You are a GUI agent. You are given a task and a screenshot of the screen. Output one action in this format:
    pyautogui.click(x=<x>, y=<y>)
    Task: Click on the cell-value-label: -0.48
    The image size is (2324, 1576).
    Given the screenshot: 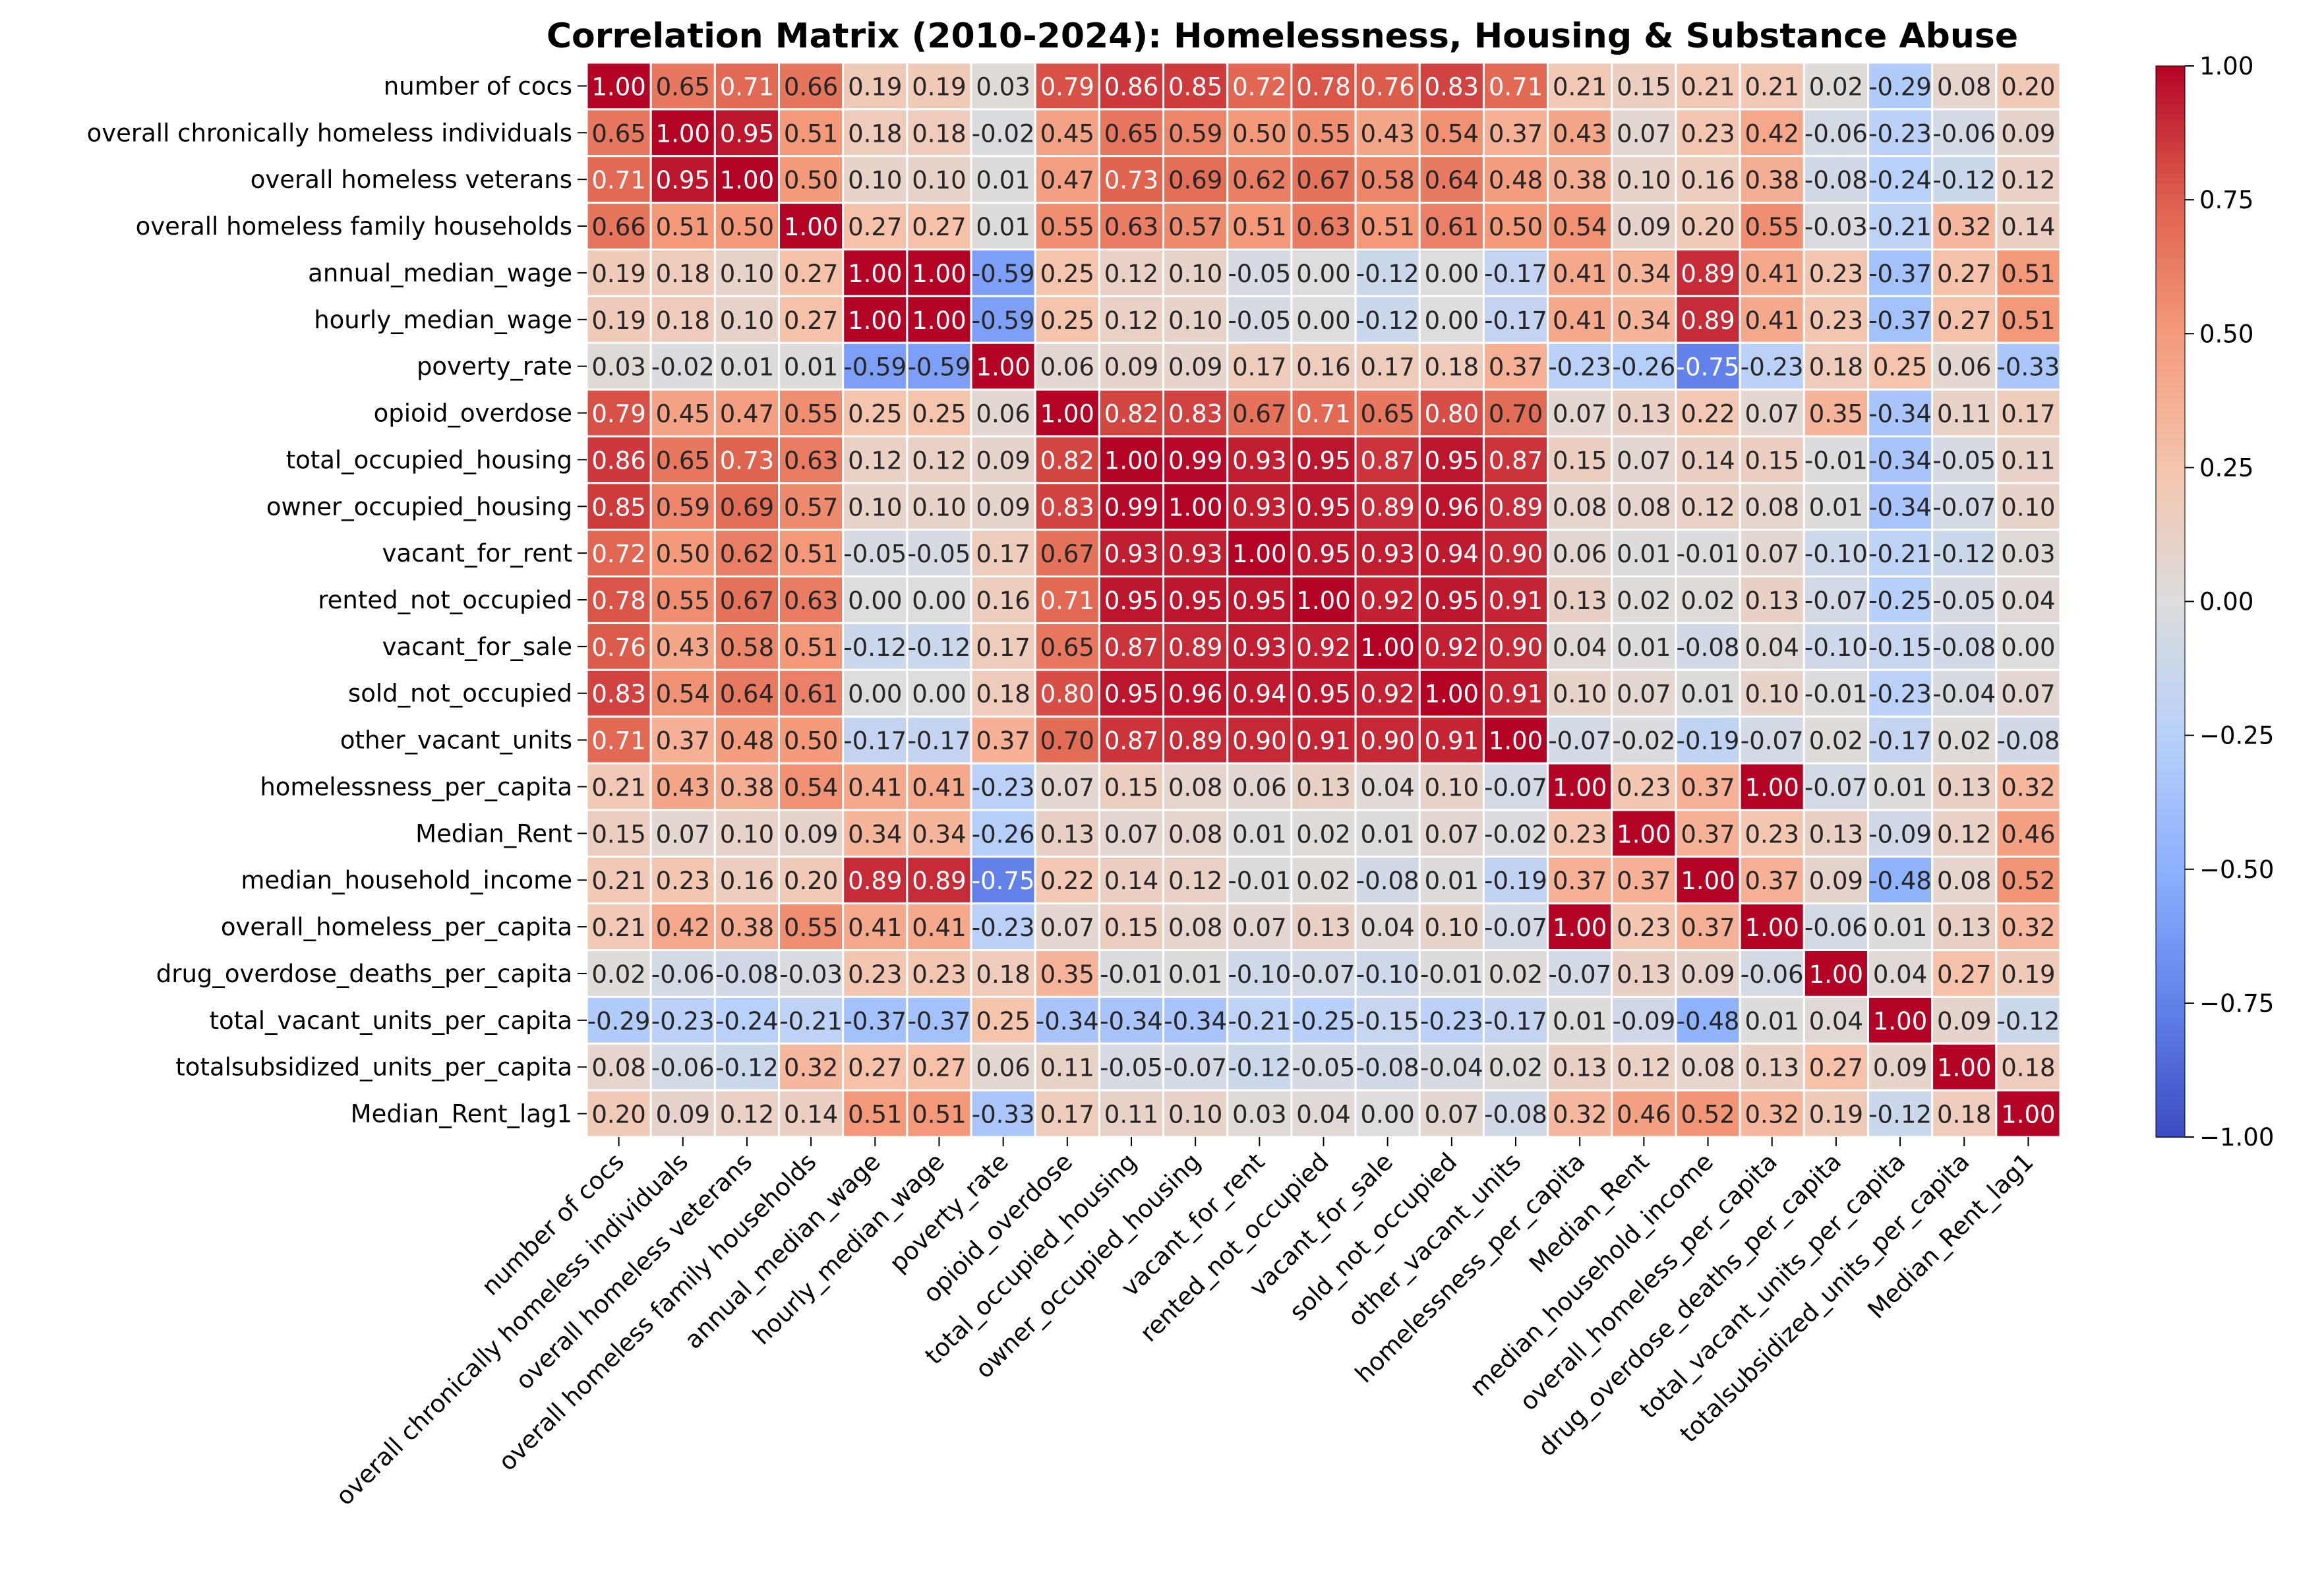 What is the action you would take?
    pyautogui.click(x=1708, y=1022)
    